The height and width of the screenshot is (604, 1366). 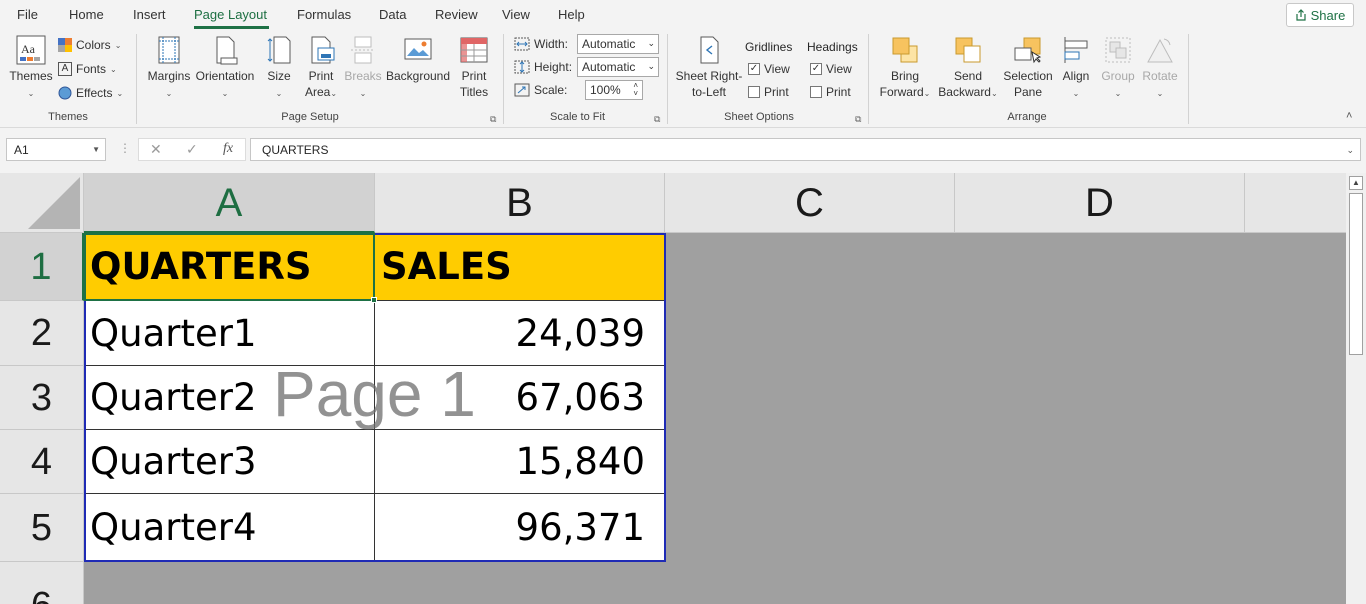 I want to click on send-backward-button: Send Backward⌄, so click(x=968, y=68).